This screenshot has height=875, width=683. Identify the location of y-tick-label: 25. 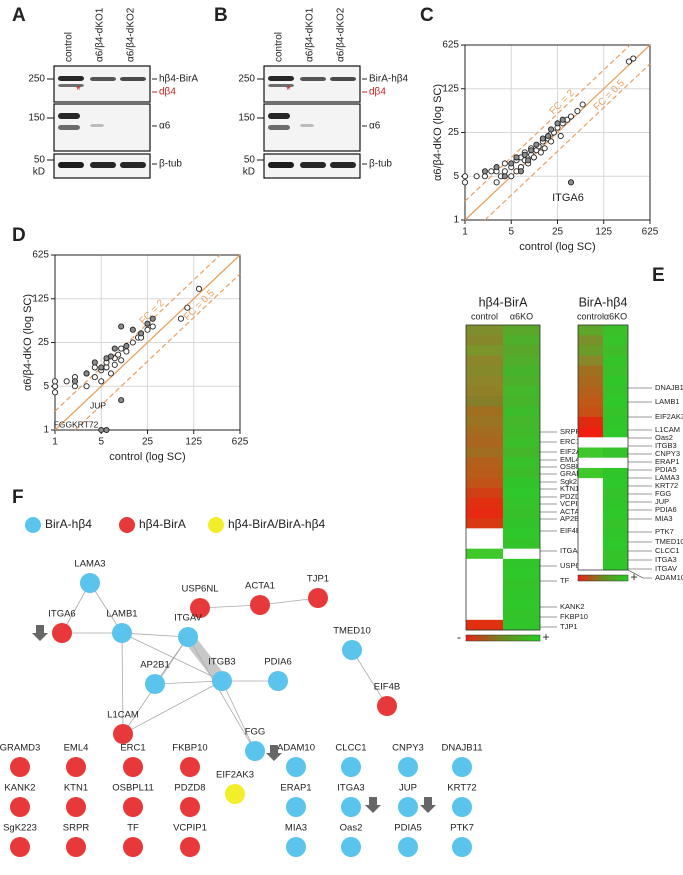
(44, 342).